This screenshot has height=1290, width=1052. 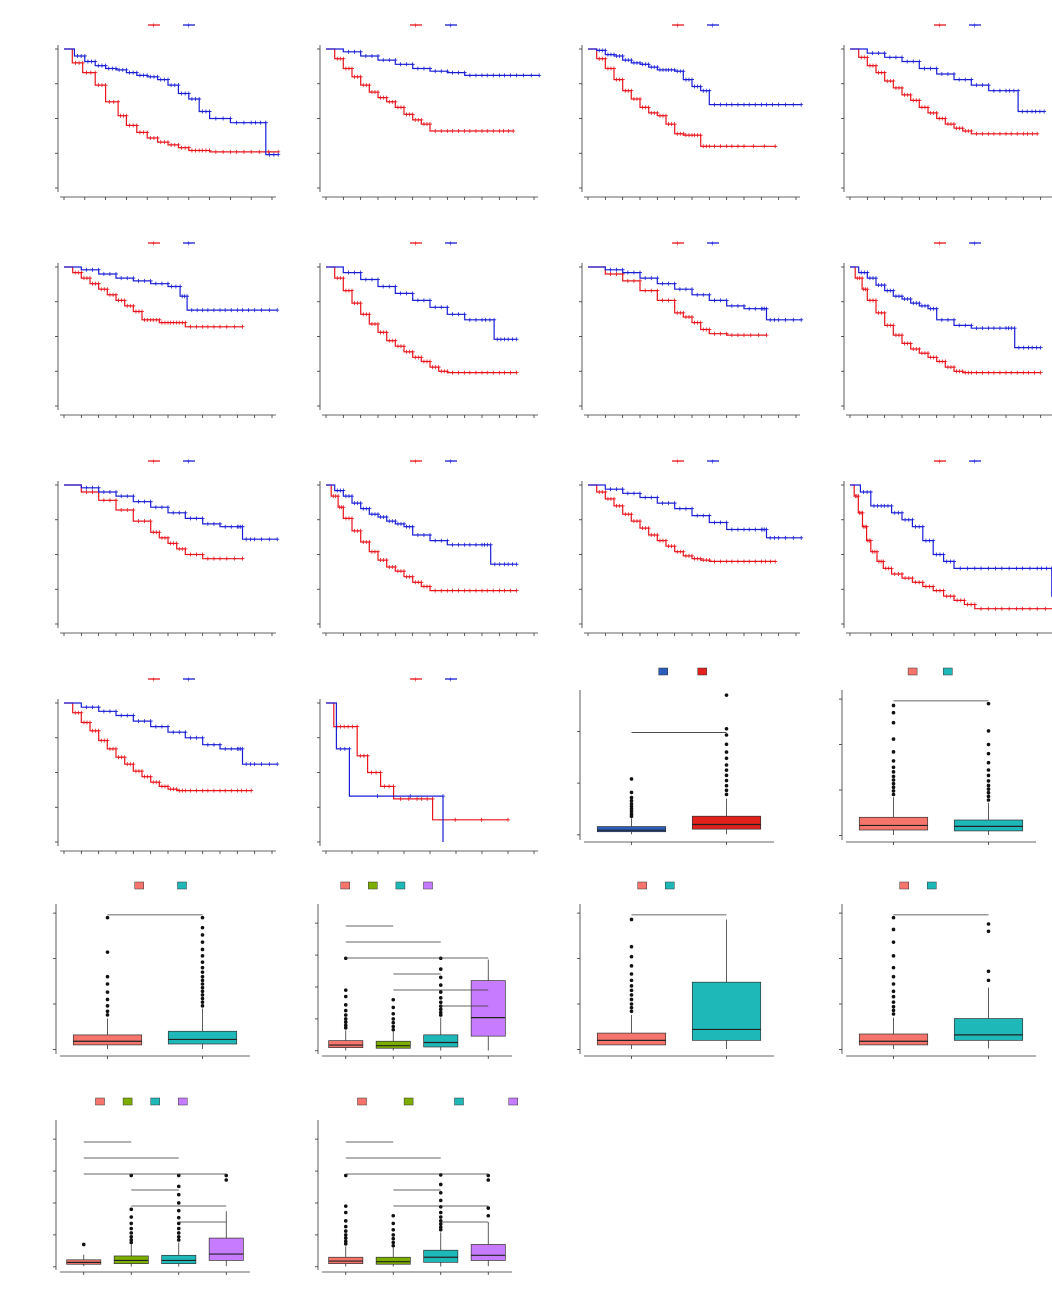 What do you see at coordinates (182, 885) in the screenshot?
I see `legend-swatch` at bounding box center [182, 885].